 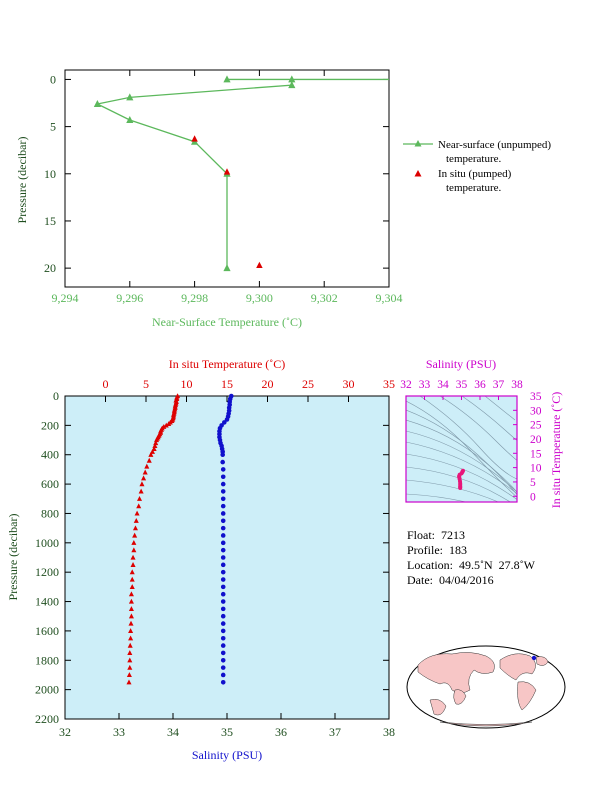 I want to click on legend-label-unpumped: Near-surface (unpumped), so click(x=494, y=145).